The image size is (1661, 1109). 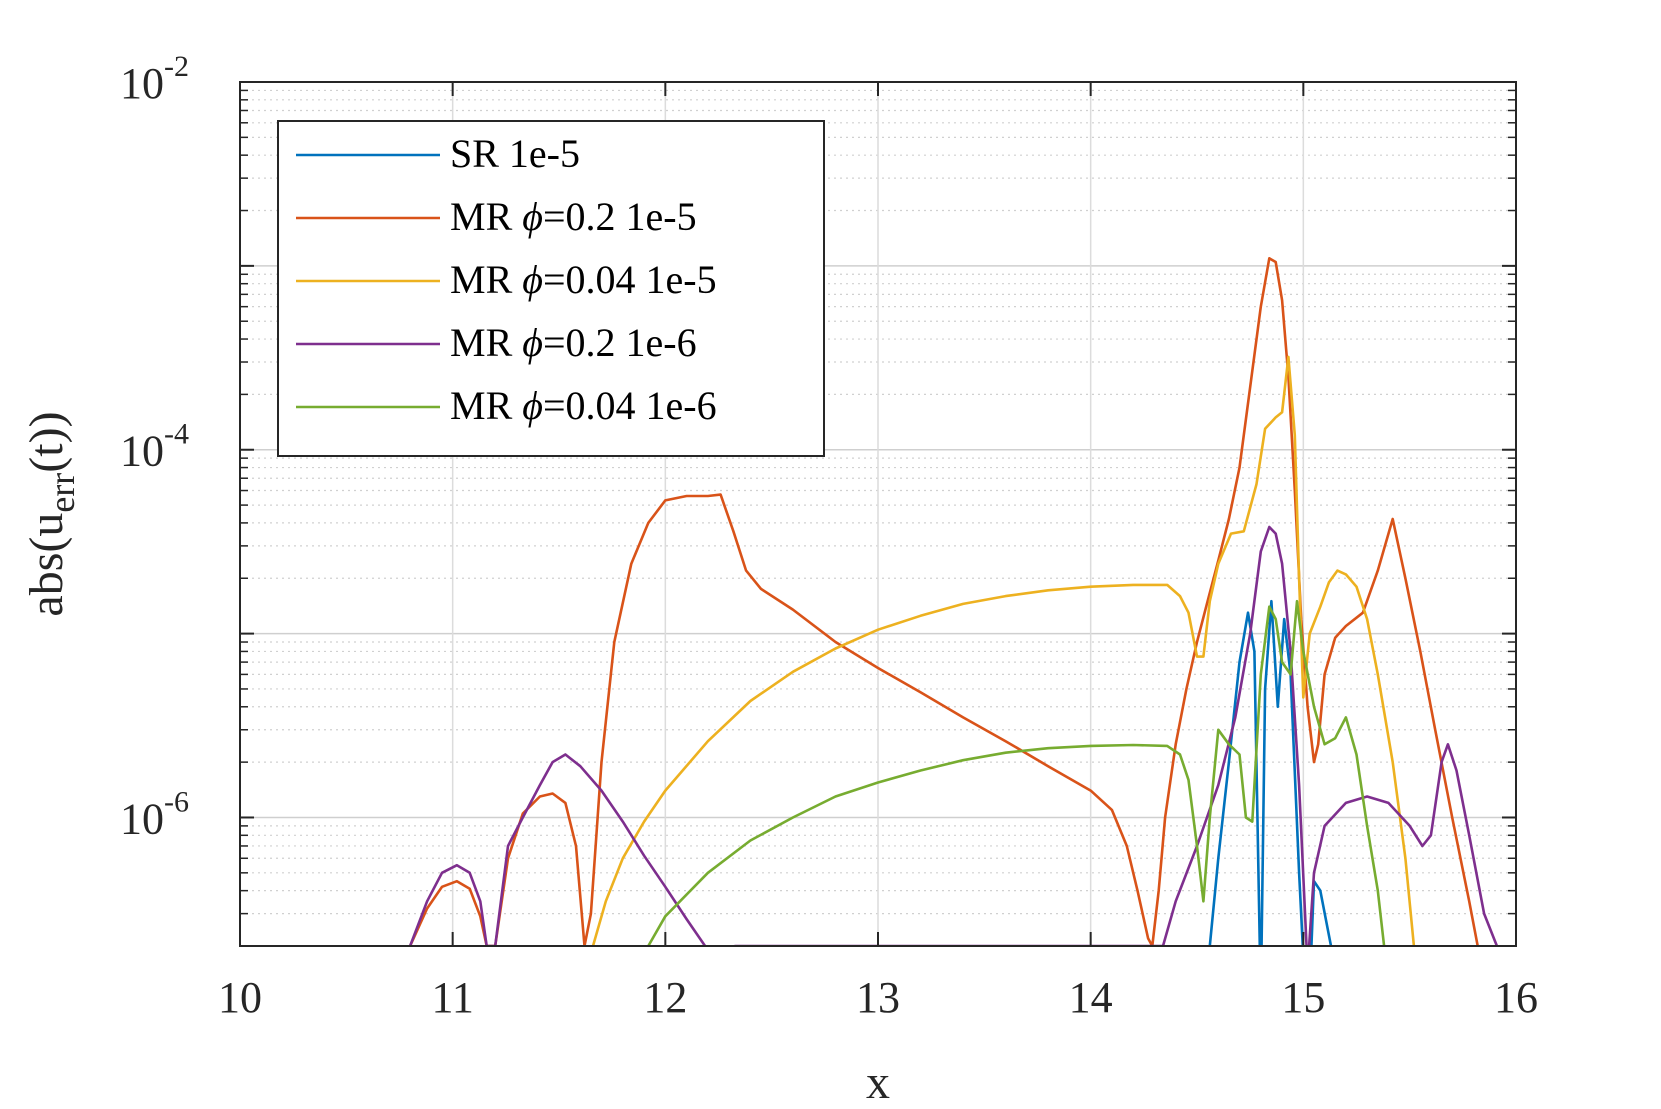 I want to click on y-tick-label: 10⁻², so click(x=154, y=79).